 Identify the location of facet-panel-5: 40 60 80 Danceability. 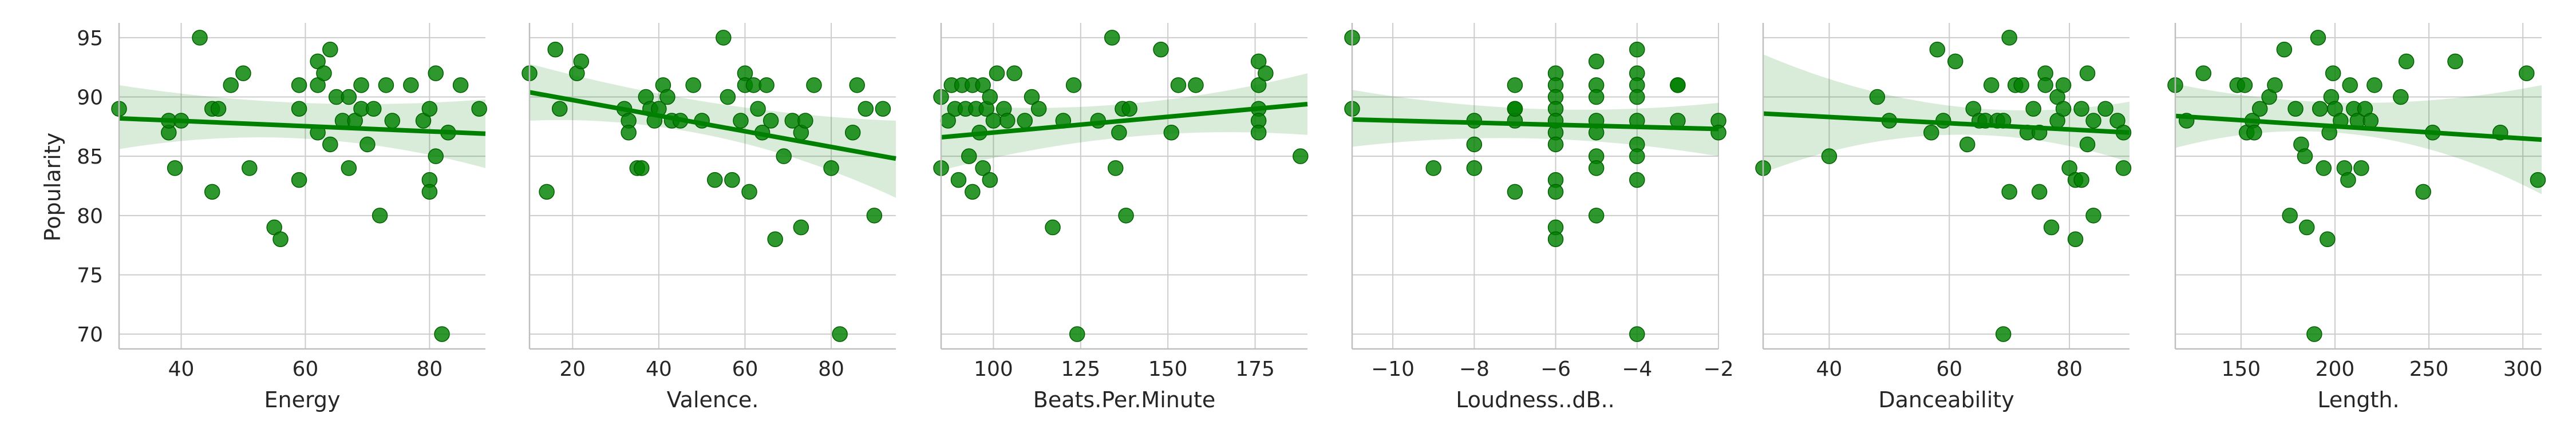
(1943, 217).